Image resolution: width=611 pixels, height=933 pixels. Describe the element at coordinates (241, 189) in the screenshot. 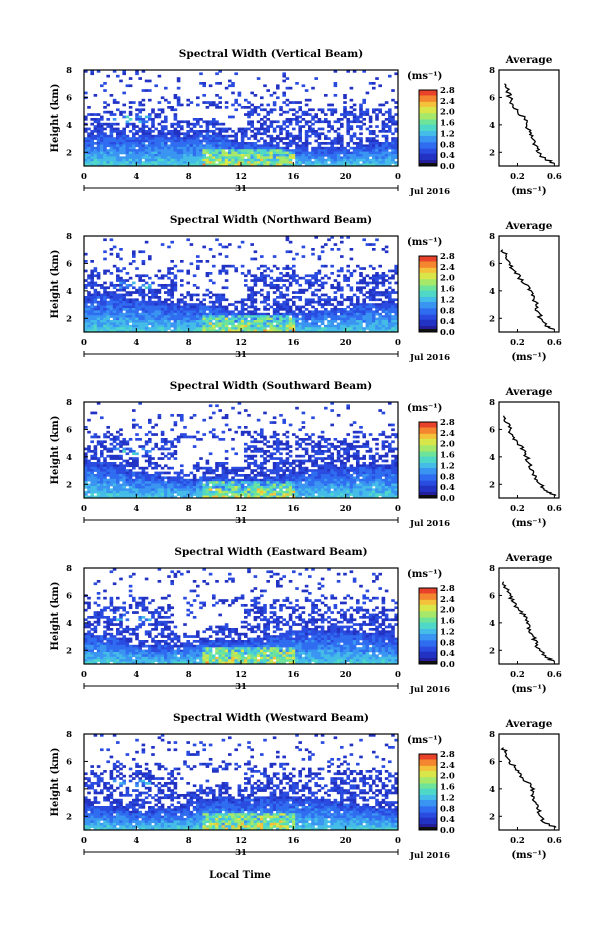

I see `day-label: 31` at that location.